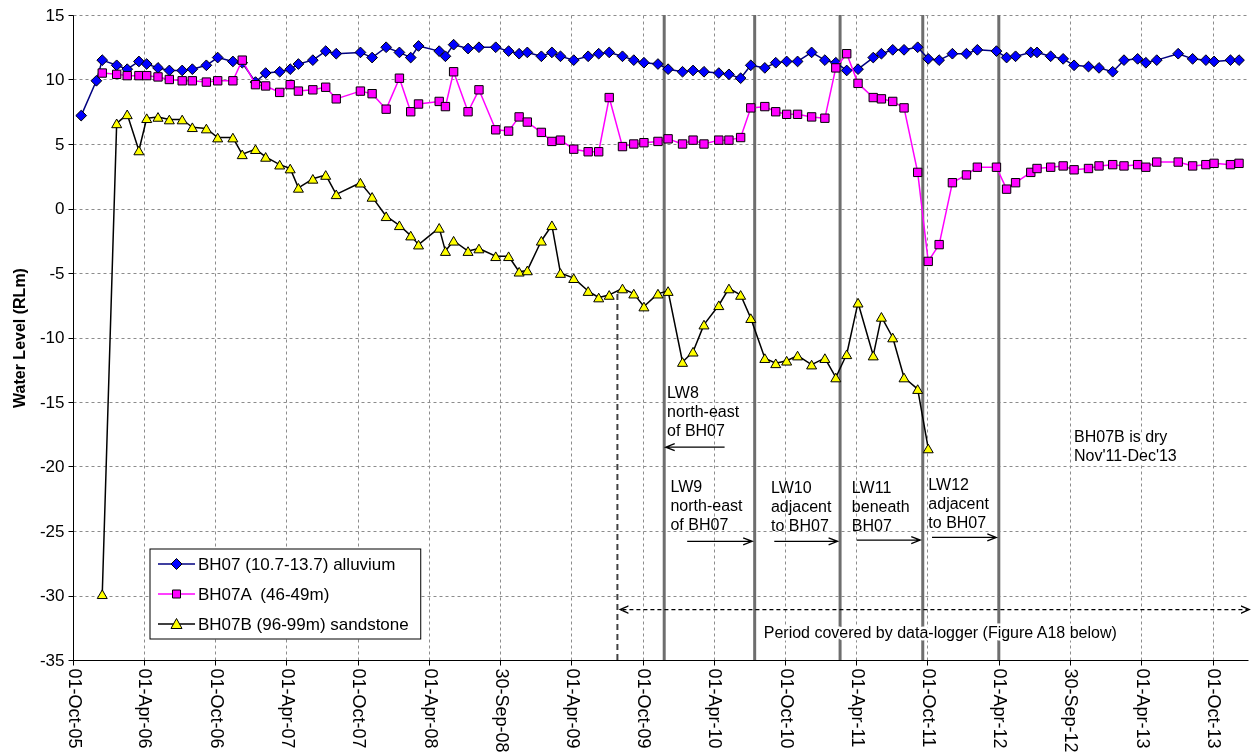 This screenshot has height=753, width=1253. Describe the element at coordinates (19, 338) in the screenshot. I see `y-axis-title: Water Level (RLm)` at that location.